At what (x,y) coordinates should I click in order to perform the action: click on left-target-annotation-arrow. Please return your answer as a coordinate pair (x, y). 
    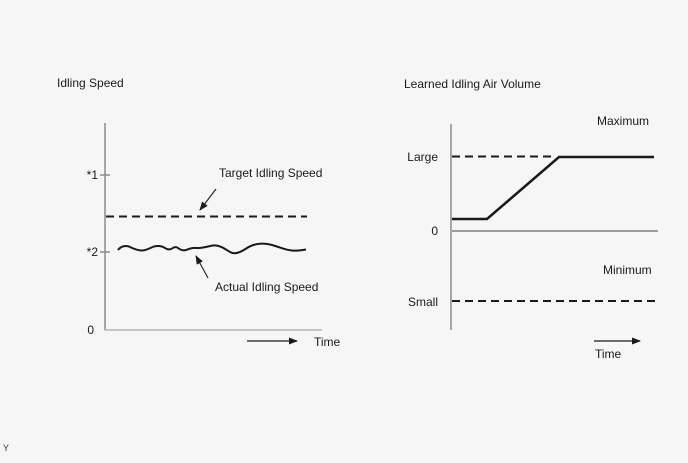
    Looking at the image, I should click on (208, 199).